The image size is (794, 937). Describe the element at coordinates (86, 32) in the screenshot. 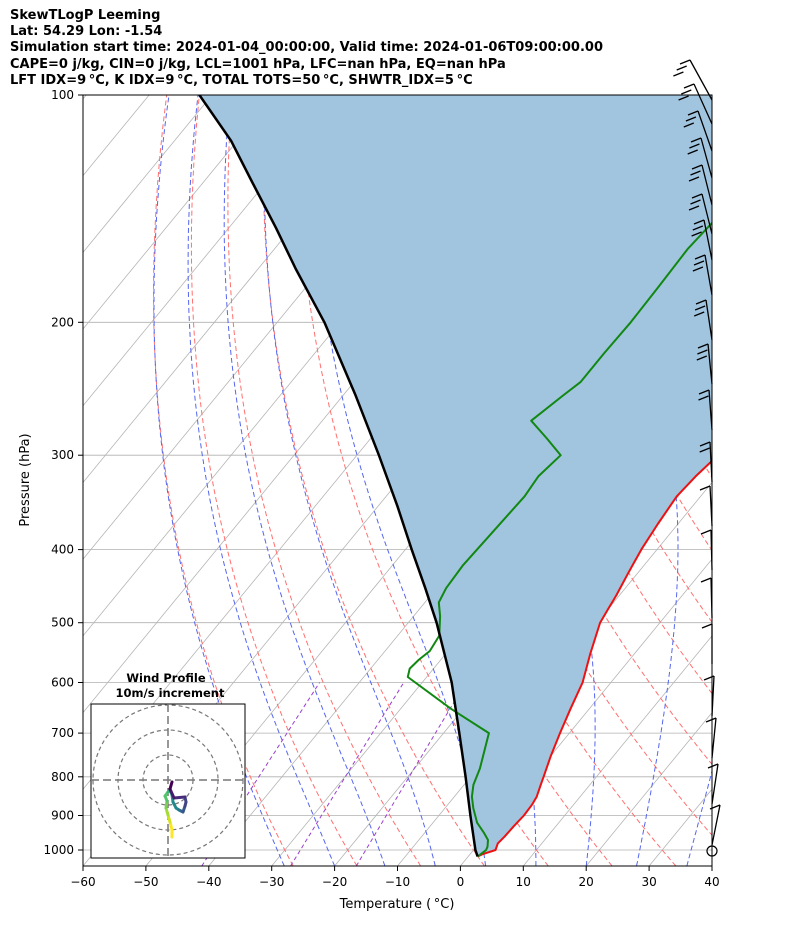

I see `header-location: Lat: 54.29 Lon: -1.54` at that location.